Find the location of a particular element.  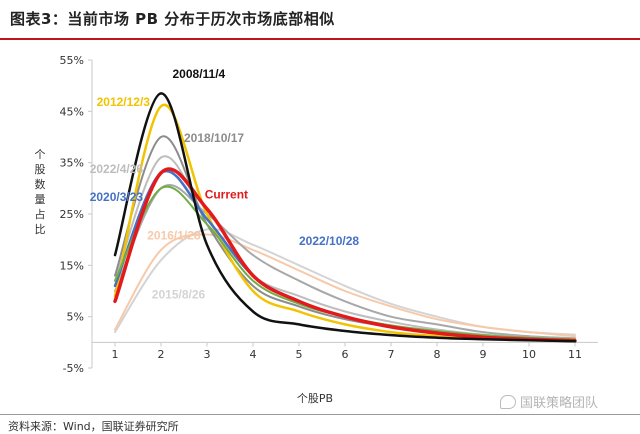

y-tick-label: 45% is located at coordinates (72, 111).